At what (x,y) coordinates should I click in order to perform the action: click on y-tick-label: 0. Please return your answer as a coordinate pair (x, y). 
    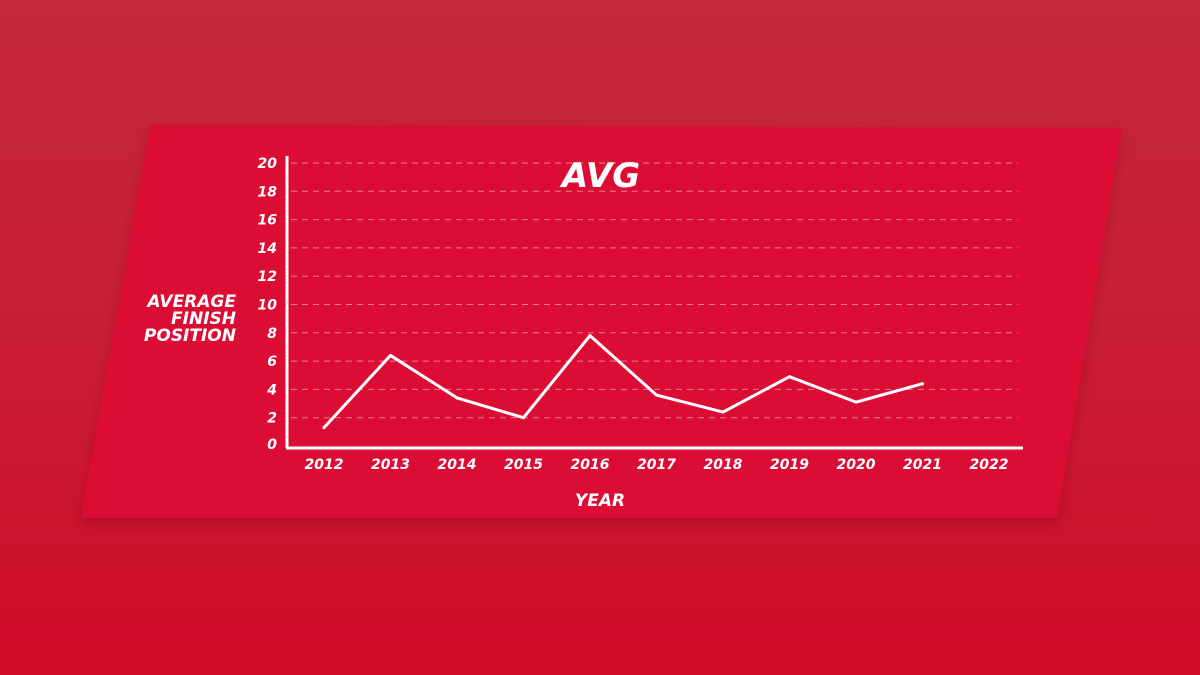
    Looking at the image, I should click on (272, 445).